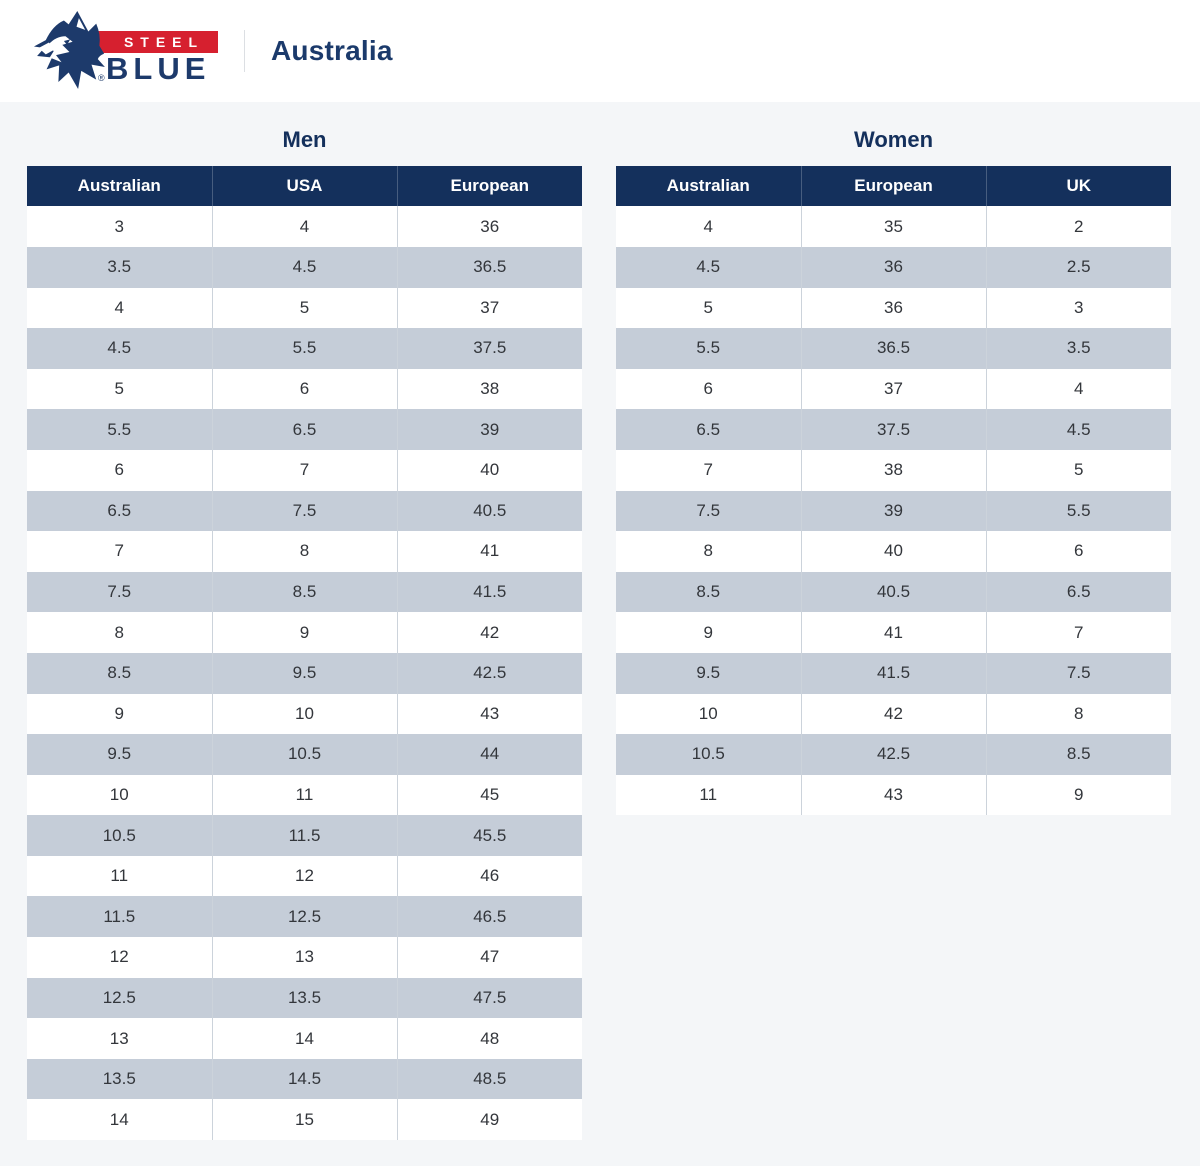 Image resolution: width=1200 pixels, height=1166 pixels. I want to click on table-row: 12 13 47, so click(304, 957).